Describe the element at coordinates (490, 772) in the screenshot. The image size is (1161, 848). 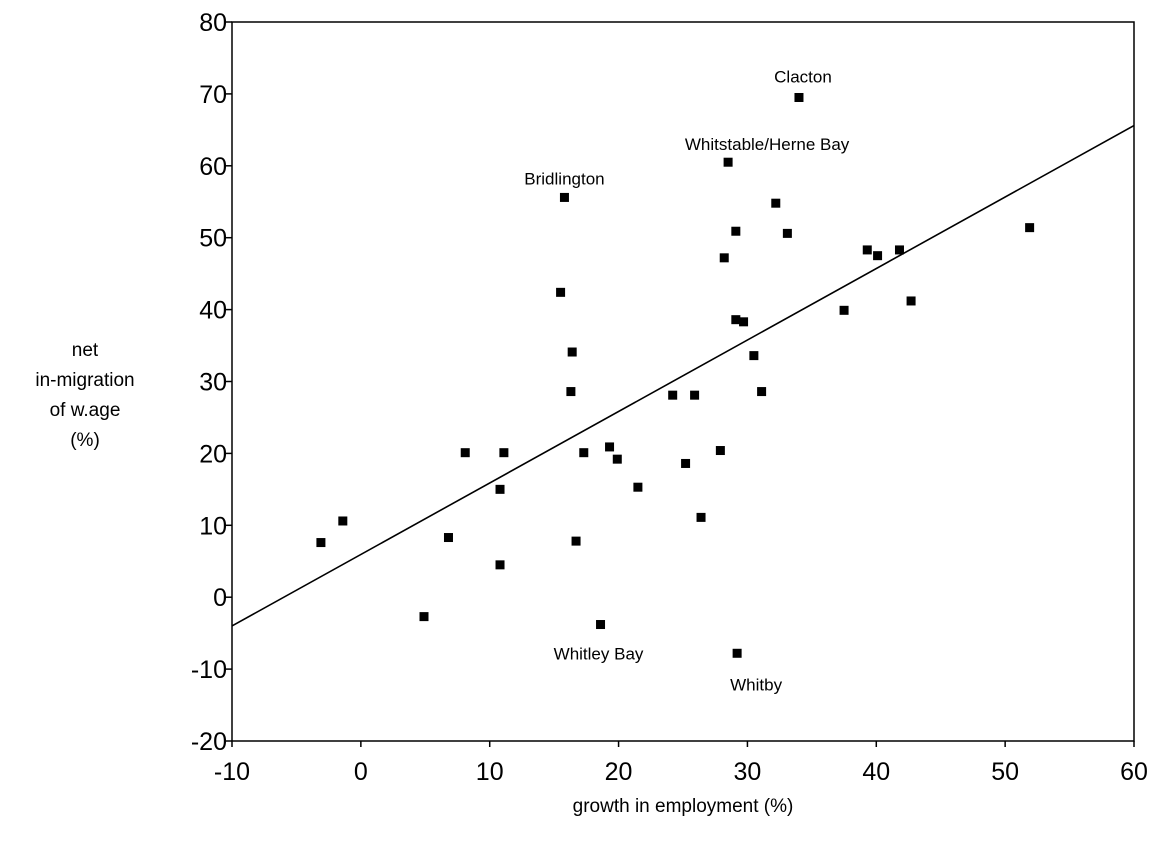
I see `x-tick-label: 10` at that location.